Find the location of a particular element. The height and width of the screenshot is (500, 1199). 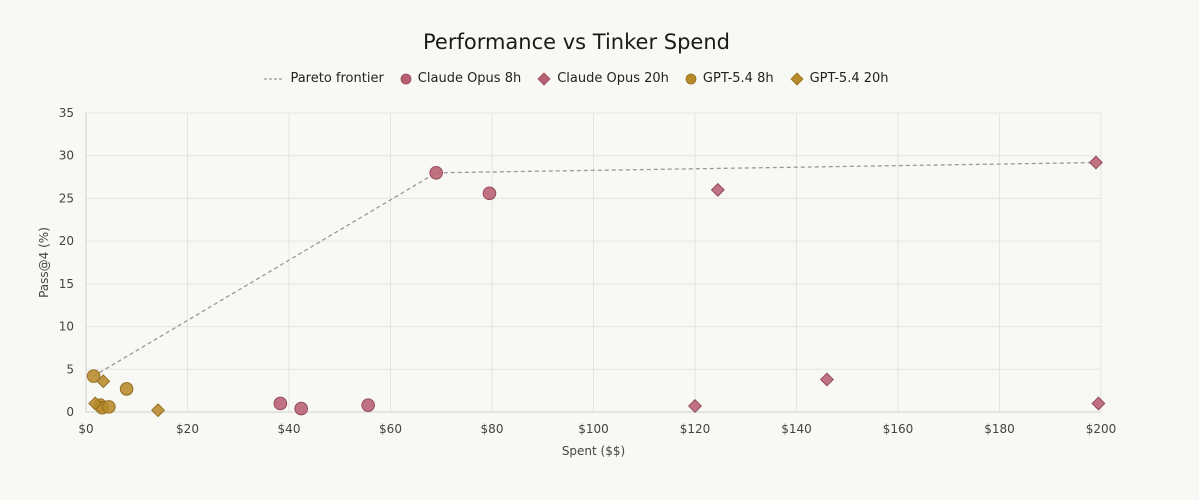

legend-label: Pareto frontier is located at coordinates (337, 78).